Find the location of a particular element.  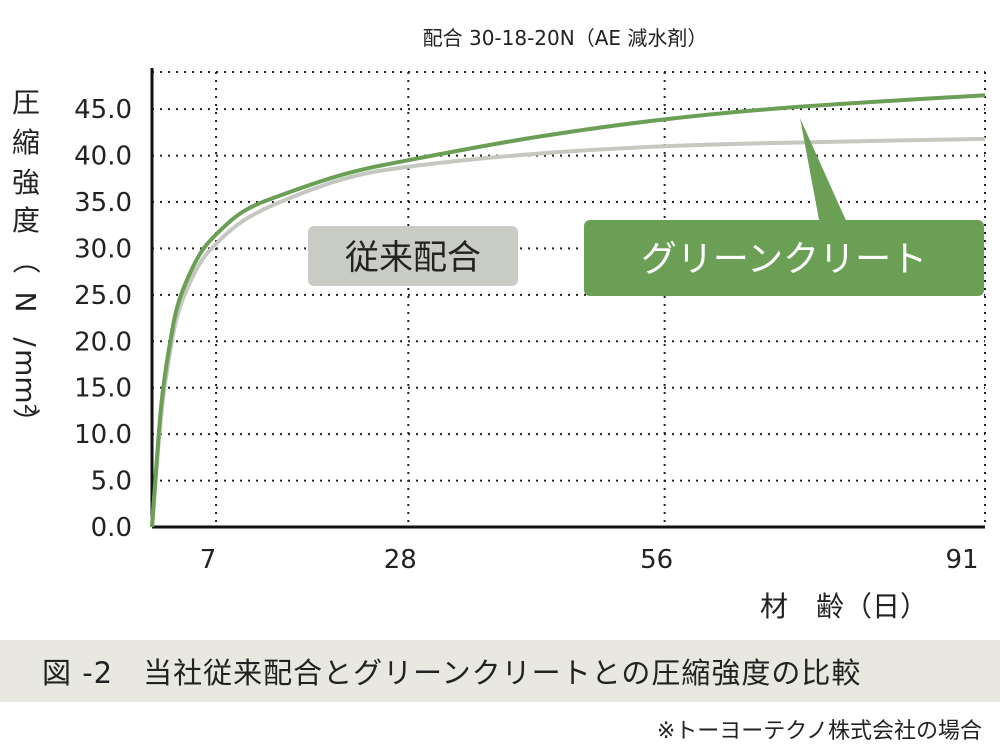

y-axis-label: 圧縮強度 （ N / mm²） is located at coordinates (25, 261).